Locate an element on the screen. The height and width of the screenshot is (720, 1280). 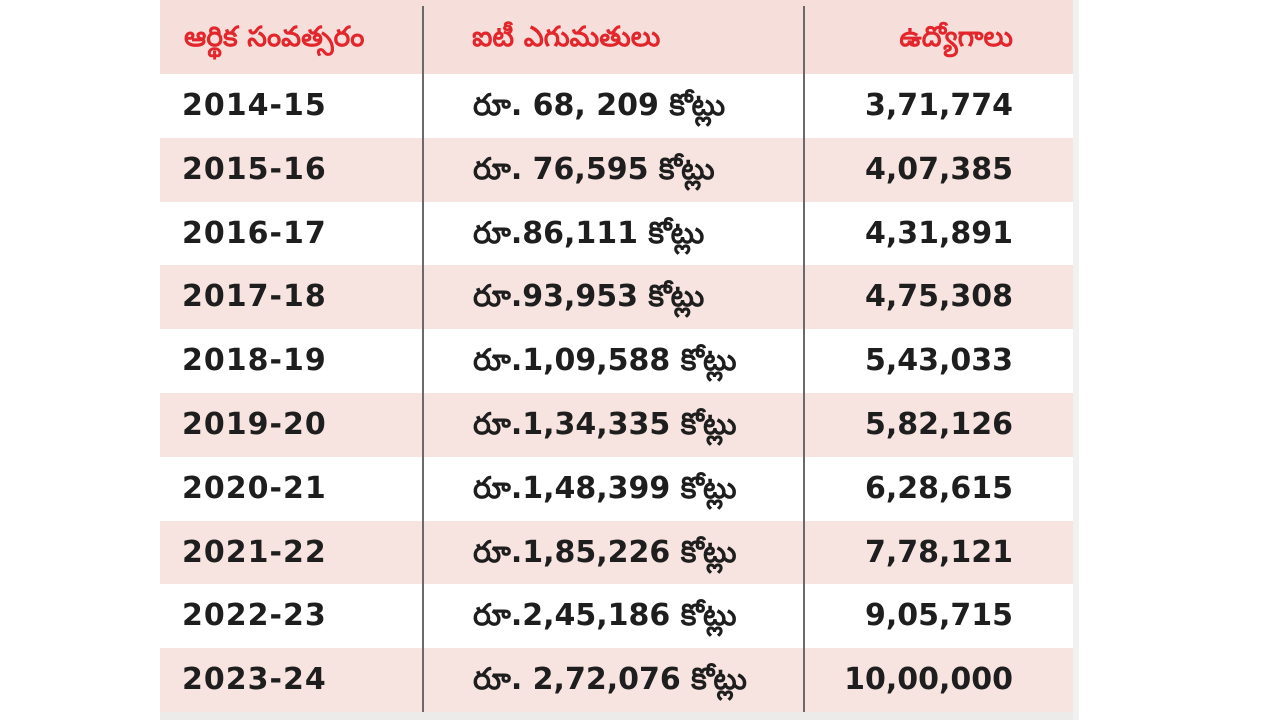
bottom-border is located at coordinates (616, 716).